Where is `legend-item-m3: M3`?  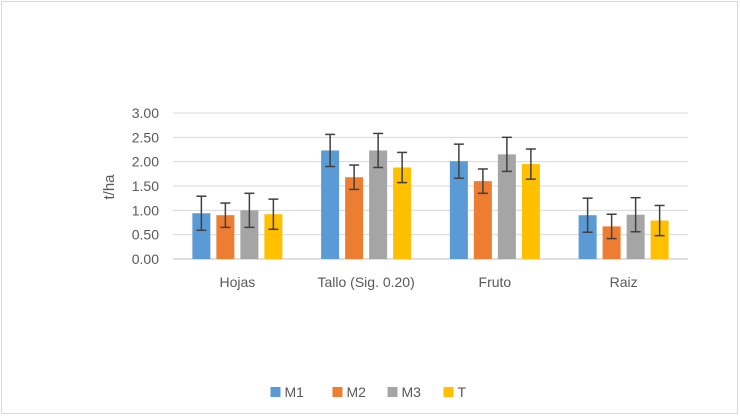
legend-item-m3: M3 is located at coordinates (404, 392).